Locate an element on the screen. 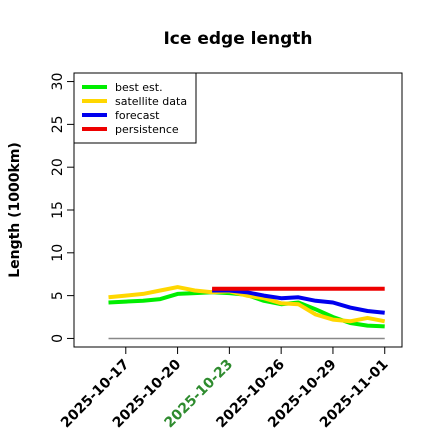  y-tick-label: 10 is located at coordinates (58, 253).